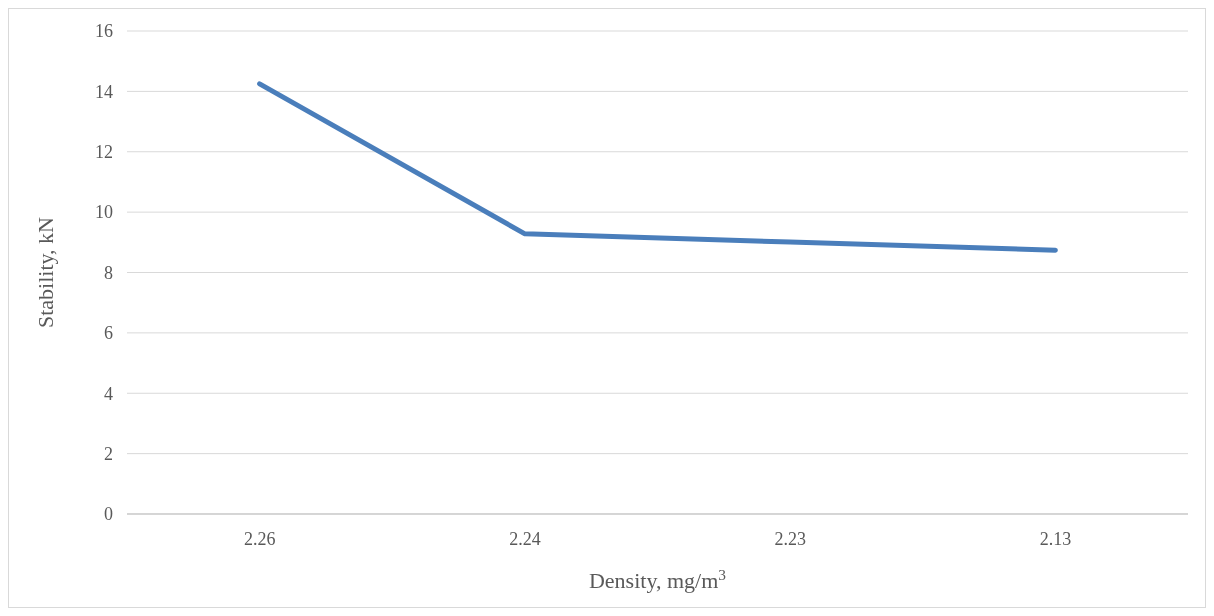  Describe the element at coordinates (1055, 539) in the screenshot. I see `x-tick-label: 2.13` at that location.